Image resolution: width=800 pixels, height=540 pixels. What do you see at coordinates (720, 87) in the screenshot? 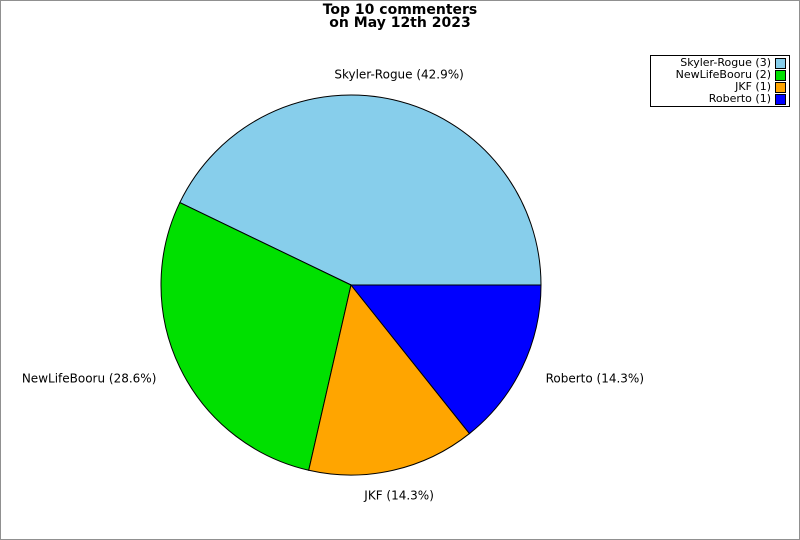
I see `legend-row: JKF (1)` at bounding box center [720, 87].